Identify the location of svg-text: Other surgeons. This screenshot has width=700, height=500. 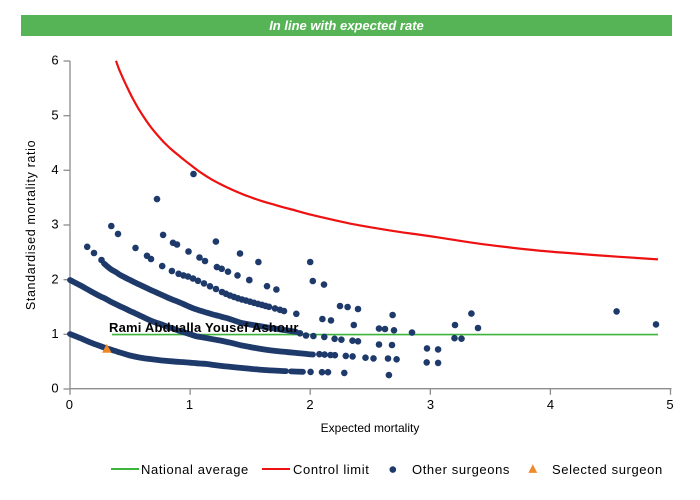
(461, 469).